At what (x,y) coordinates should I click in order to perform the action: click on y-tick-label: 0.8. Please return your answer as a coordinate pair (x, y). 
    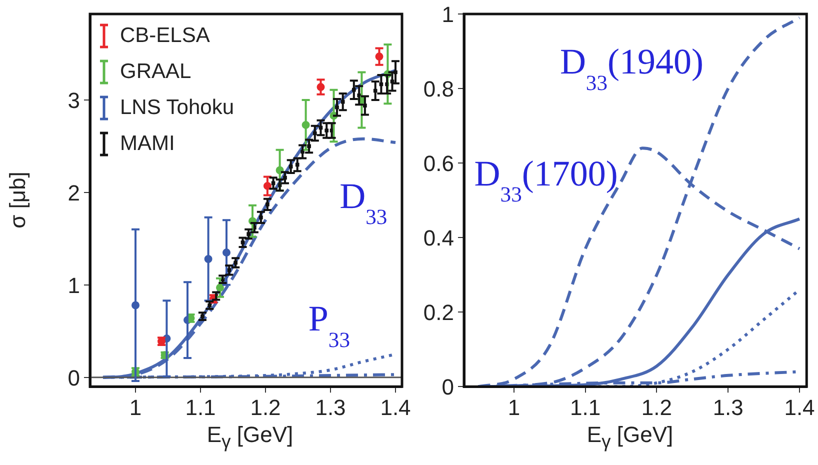
    Looking at the image, I should click on (438, 89).